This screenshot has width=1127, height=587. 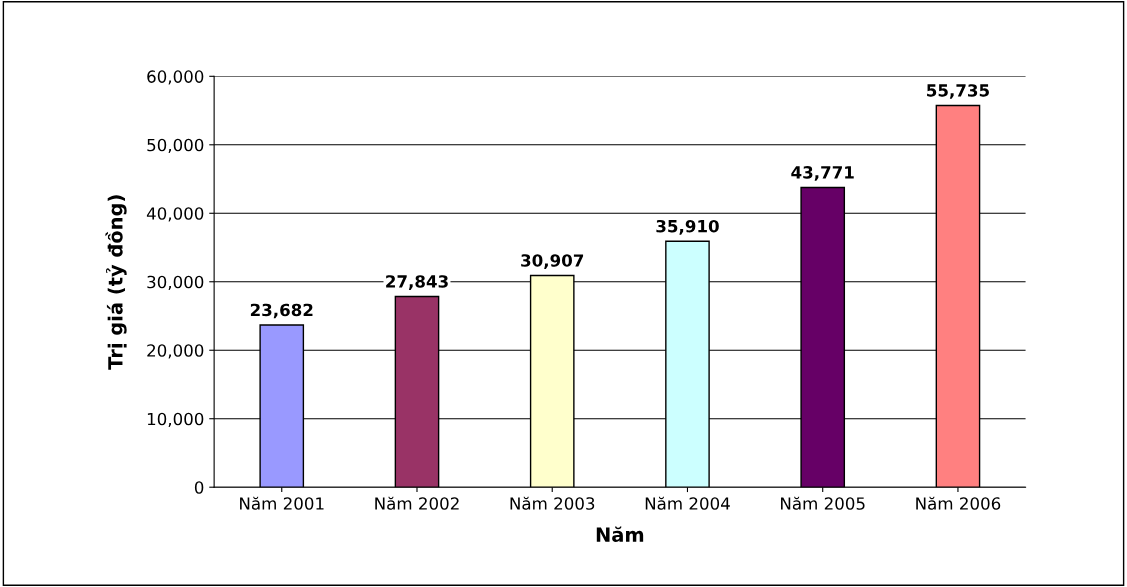 I want to click on y-tick-label: 40,000, so click(x=175, y=214).